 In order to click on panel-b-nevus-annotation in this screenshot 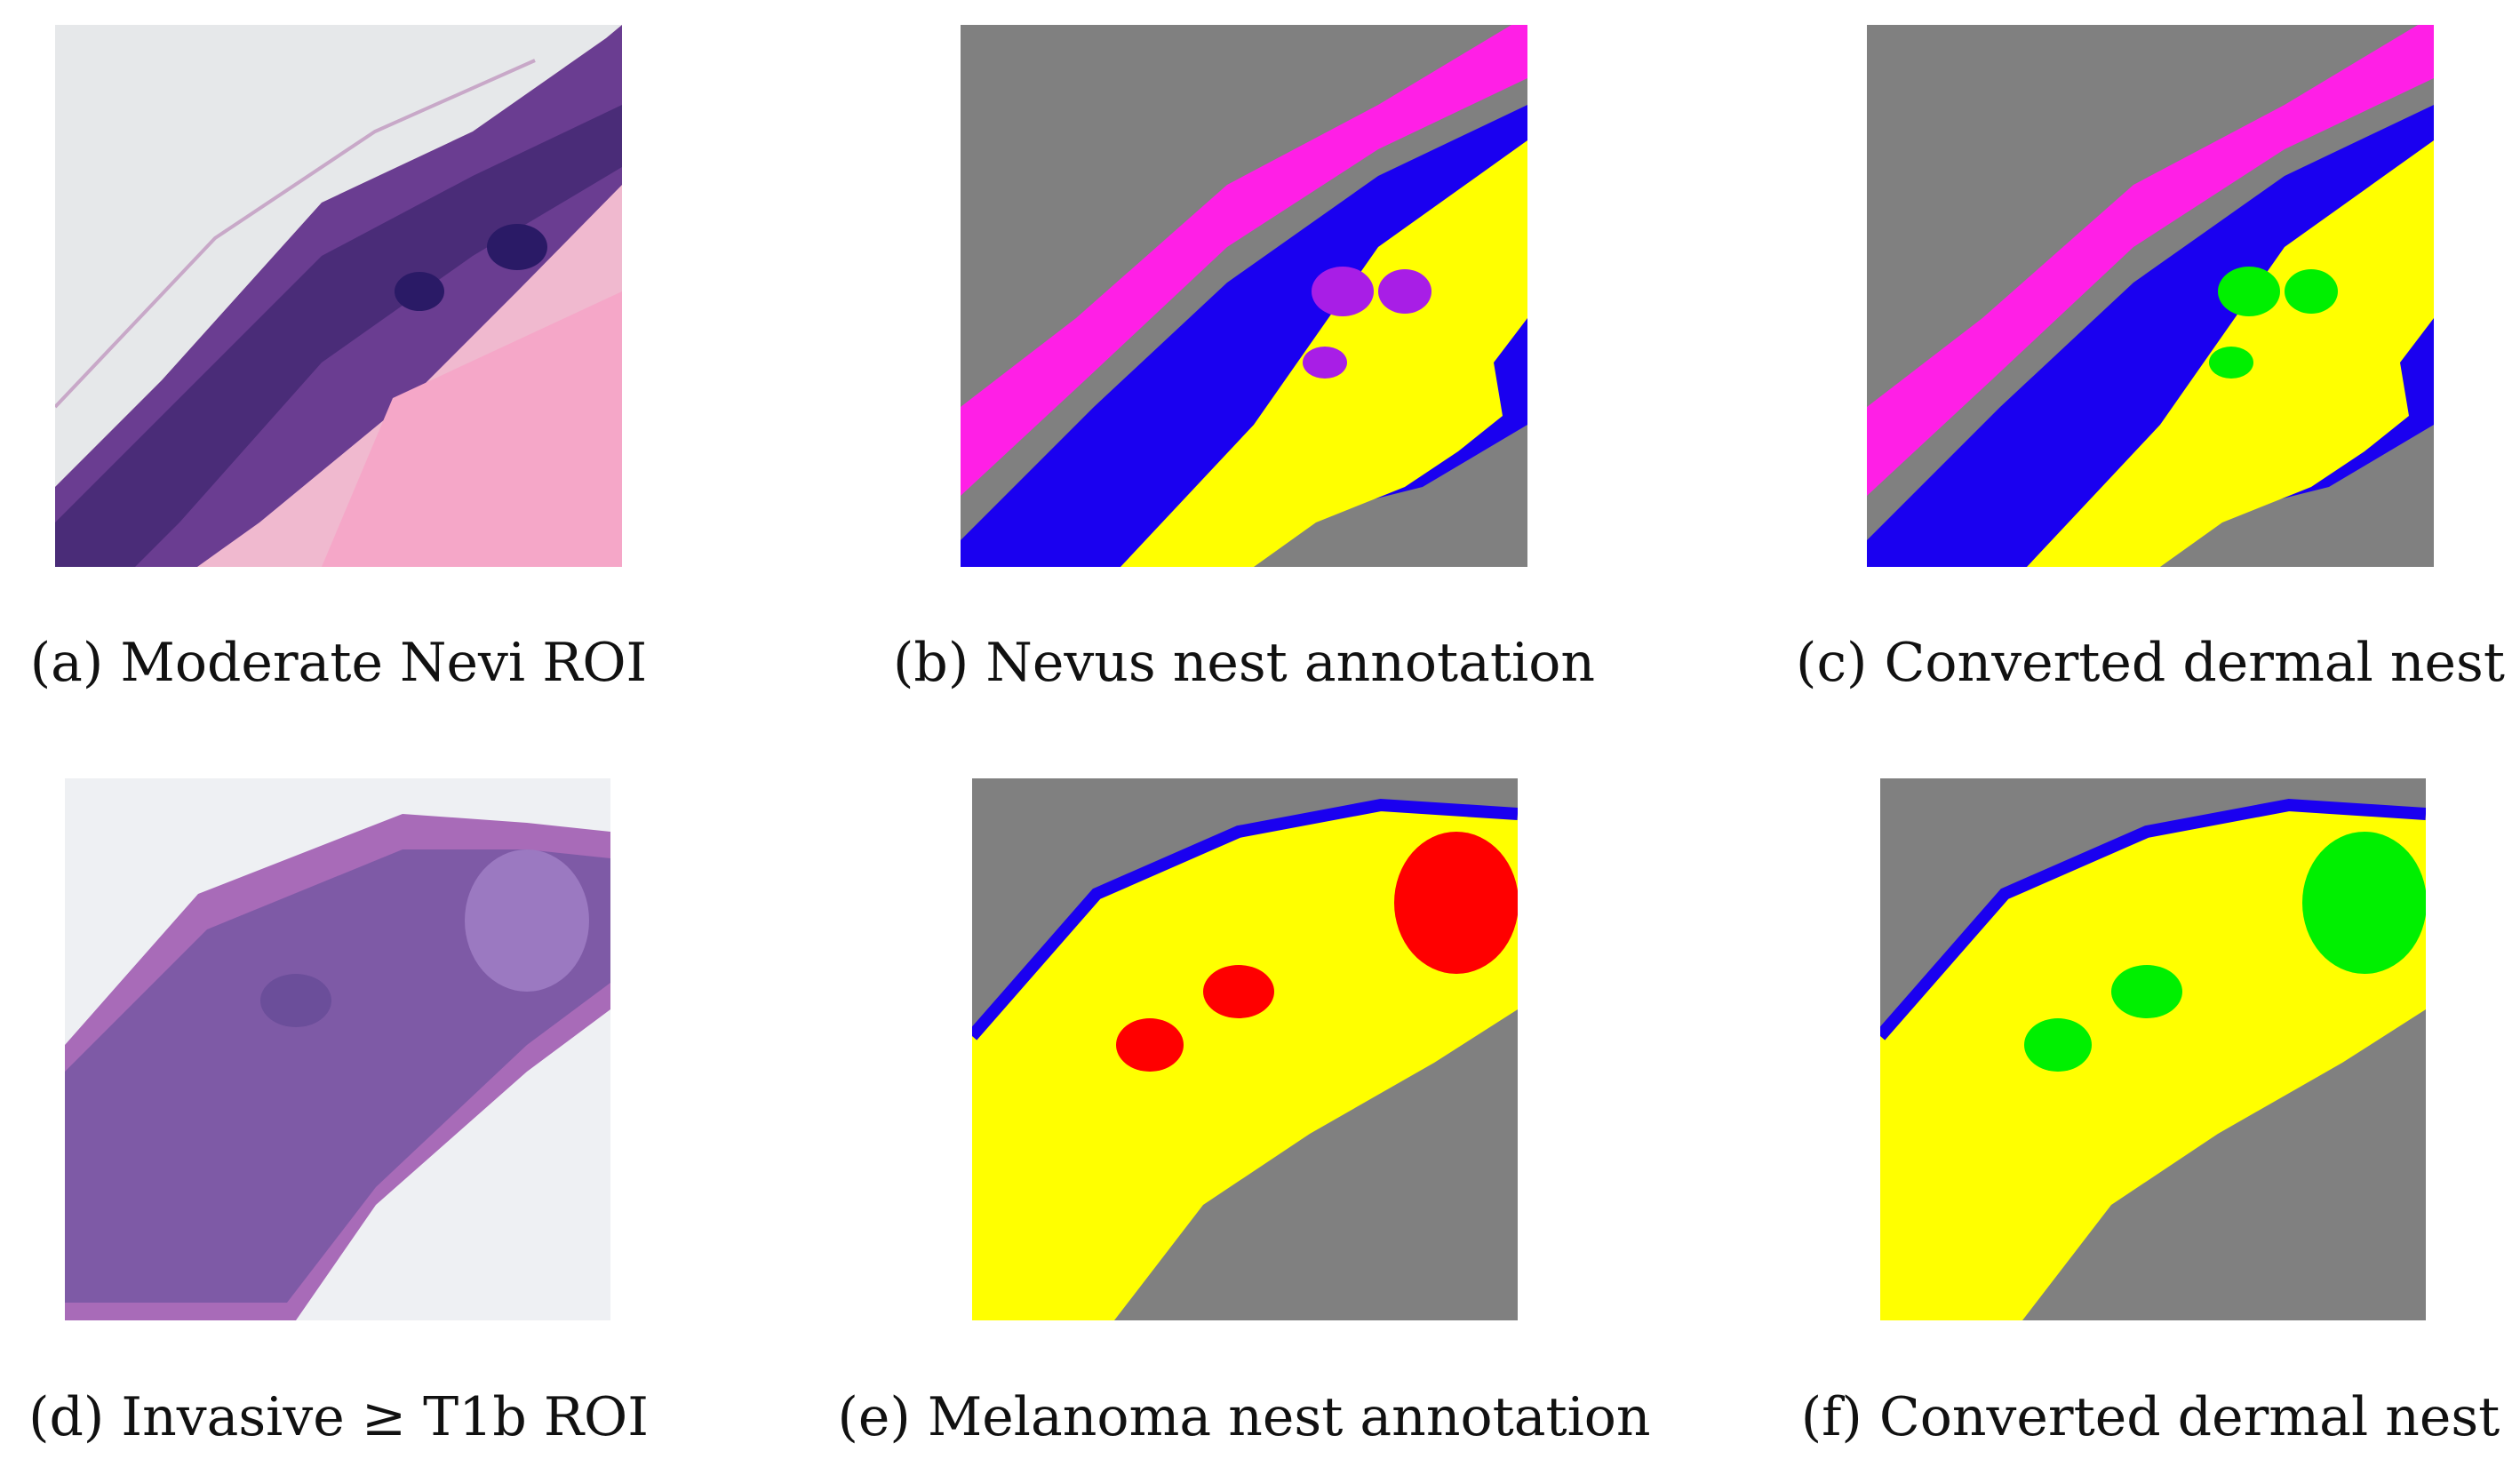, I will do `click(1244, 296)`.